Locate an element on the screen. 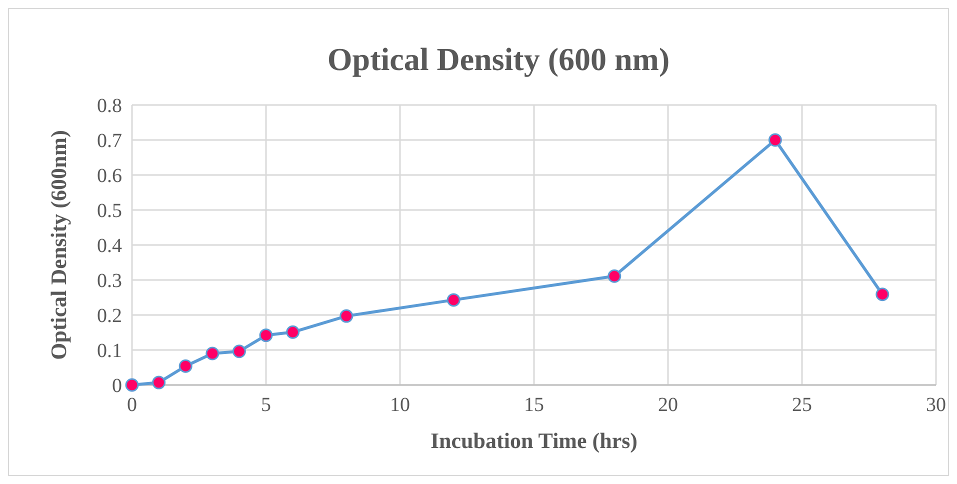 The image size is (957, 484). chart-title: Optical Density (600 nm) is located at coordinates (498, 59).